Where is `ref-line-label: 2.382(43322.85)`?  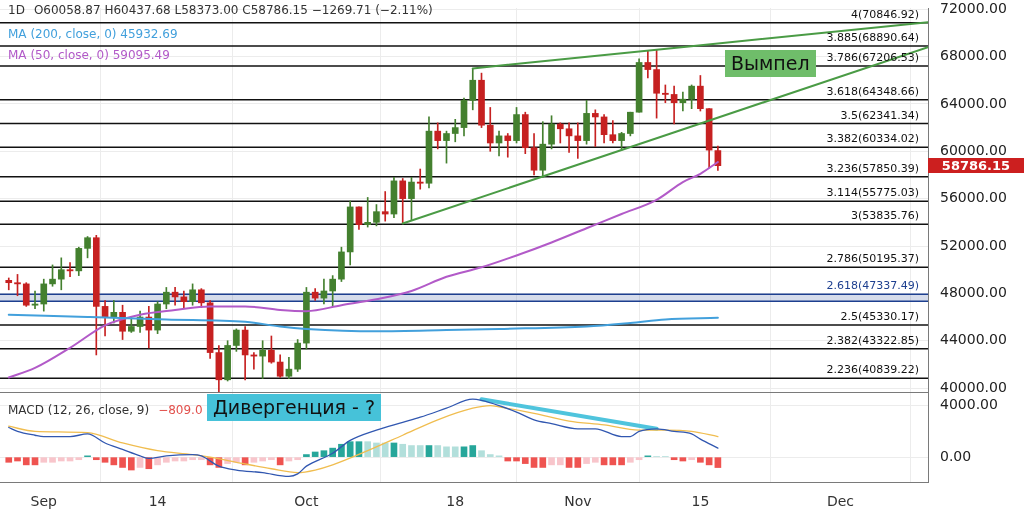 ref-line-label: 2.382(43322.85) is located at coordinates (872, 340).